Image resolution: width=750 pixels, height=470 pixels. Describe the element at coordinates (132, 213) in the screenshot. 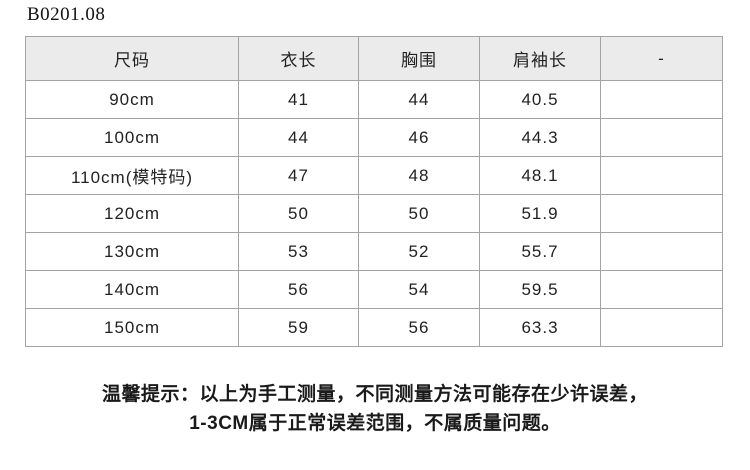

I see `cell-size: 120cm` at that location.